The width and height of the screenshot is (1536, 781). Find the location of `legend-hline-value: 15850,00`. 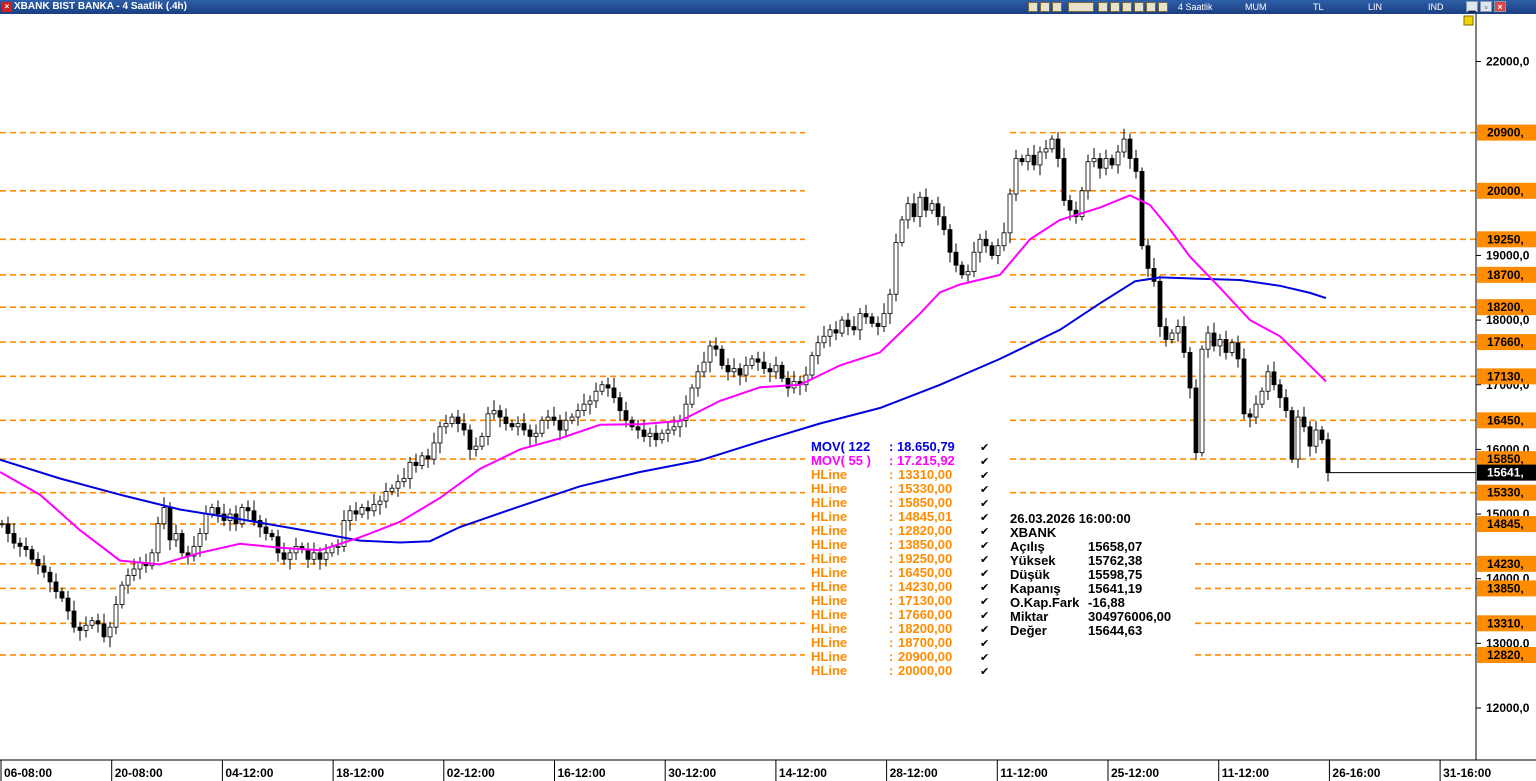

legend-hline-value: 15850,00 is located at coordinates (925, 502).